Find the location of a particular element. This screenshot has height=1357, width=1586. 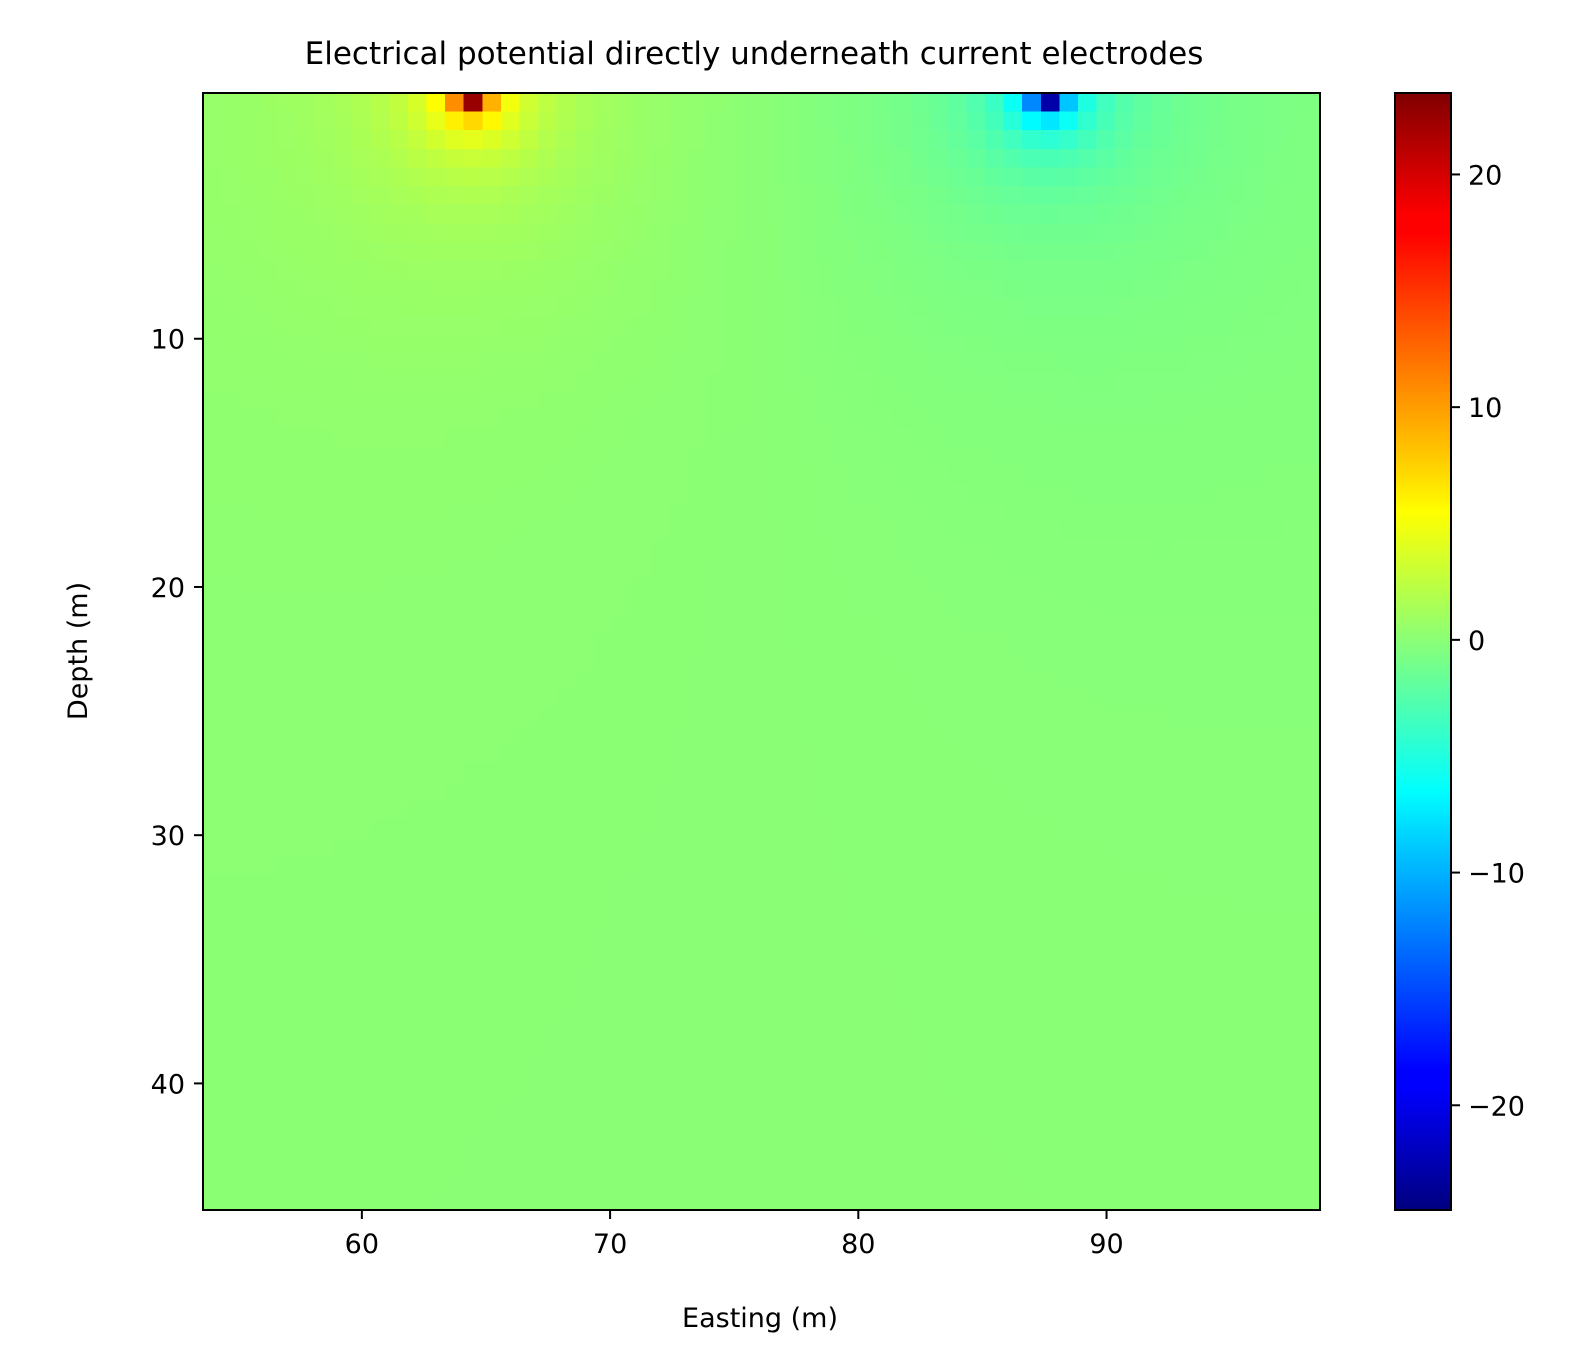

x-axis-label: Easting (m) is located at coordinates (760, 1318).